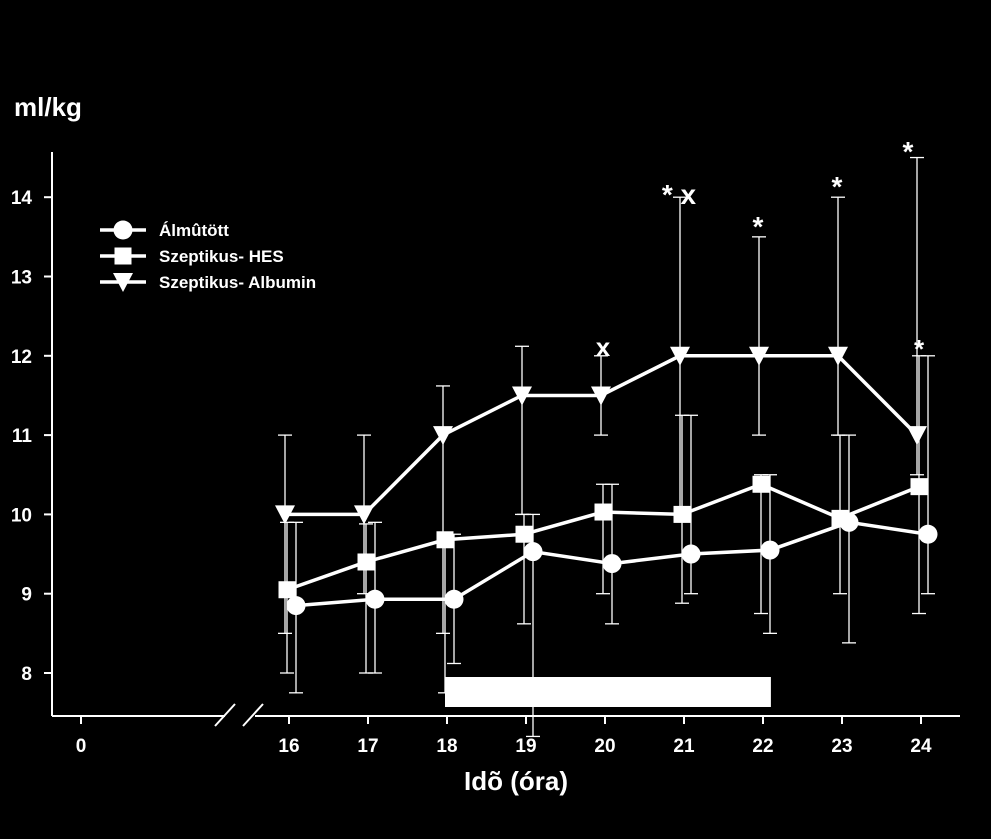  What do you see at coordinates (22, 198) in the screenshot?
I see `y-tick-label-14: 14` at bounding box center [22, 198].